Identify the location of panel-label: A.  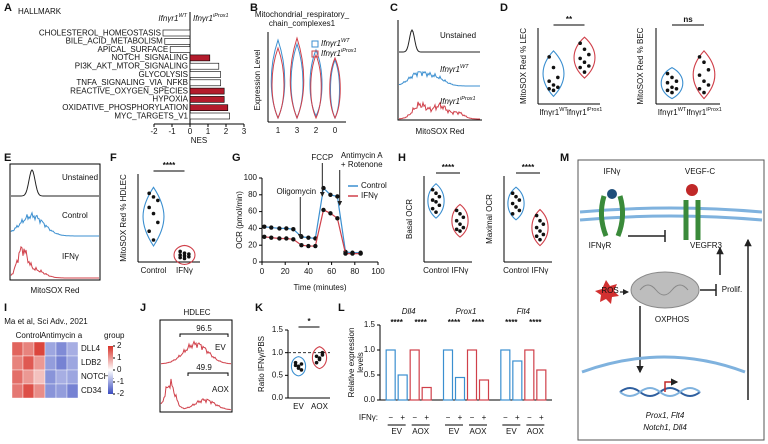
(8, 8).